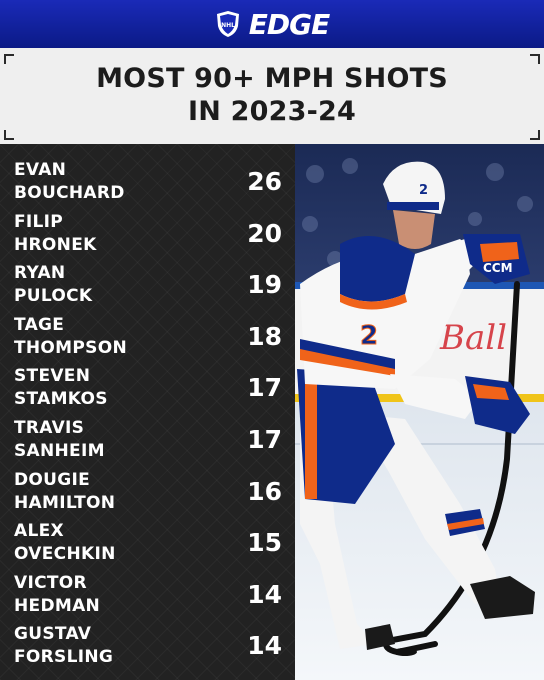 This screenshot has height=680, width=544. Describe the element at coordinates (52, 376) in the screenshot. I see `player-first-name: STEVEN` at that location.